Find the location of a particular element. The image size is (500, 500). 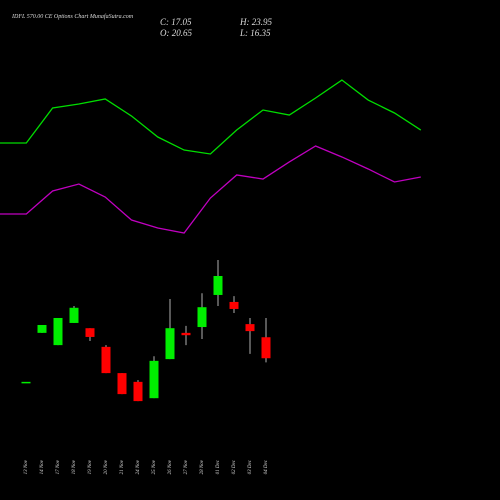

x-tick-label: 04 Dec is located at coordinates (266, 466).